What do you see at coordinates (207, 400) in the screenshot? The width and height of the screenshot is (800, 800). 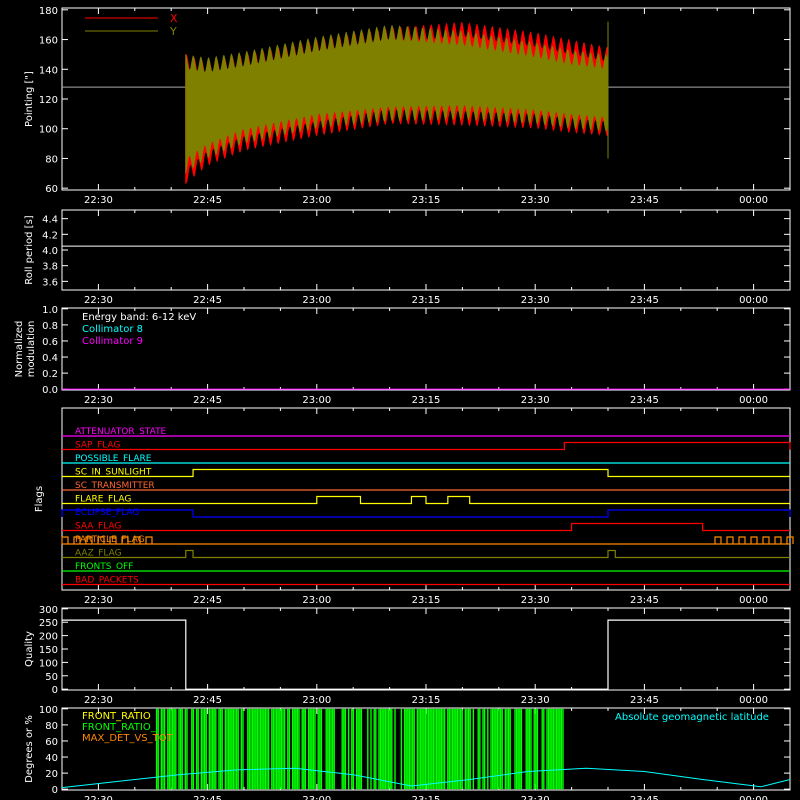 I see `modulation-panel-xtick-label: 22:45` at bounding box center [207, 400].